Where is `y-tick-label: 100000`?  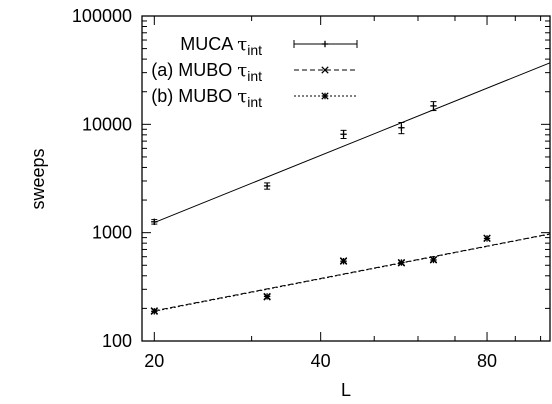
y-tick-label: 100000 is located at coordinates (102, 16).